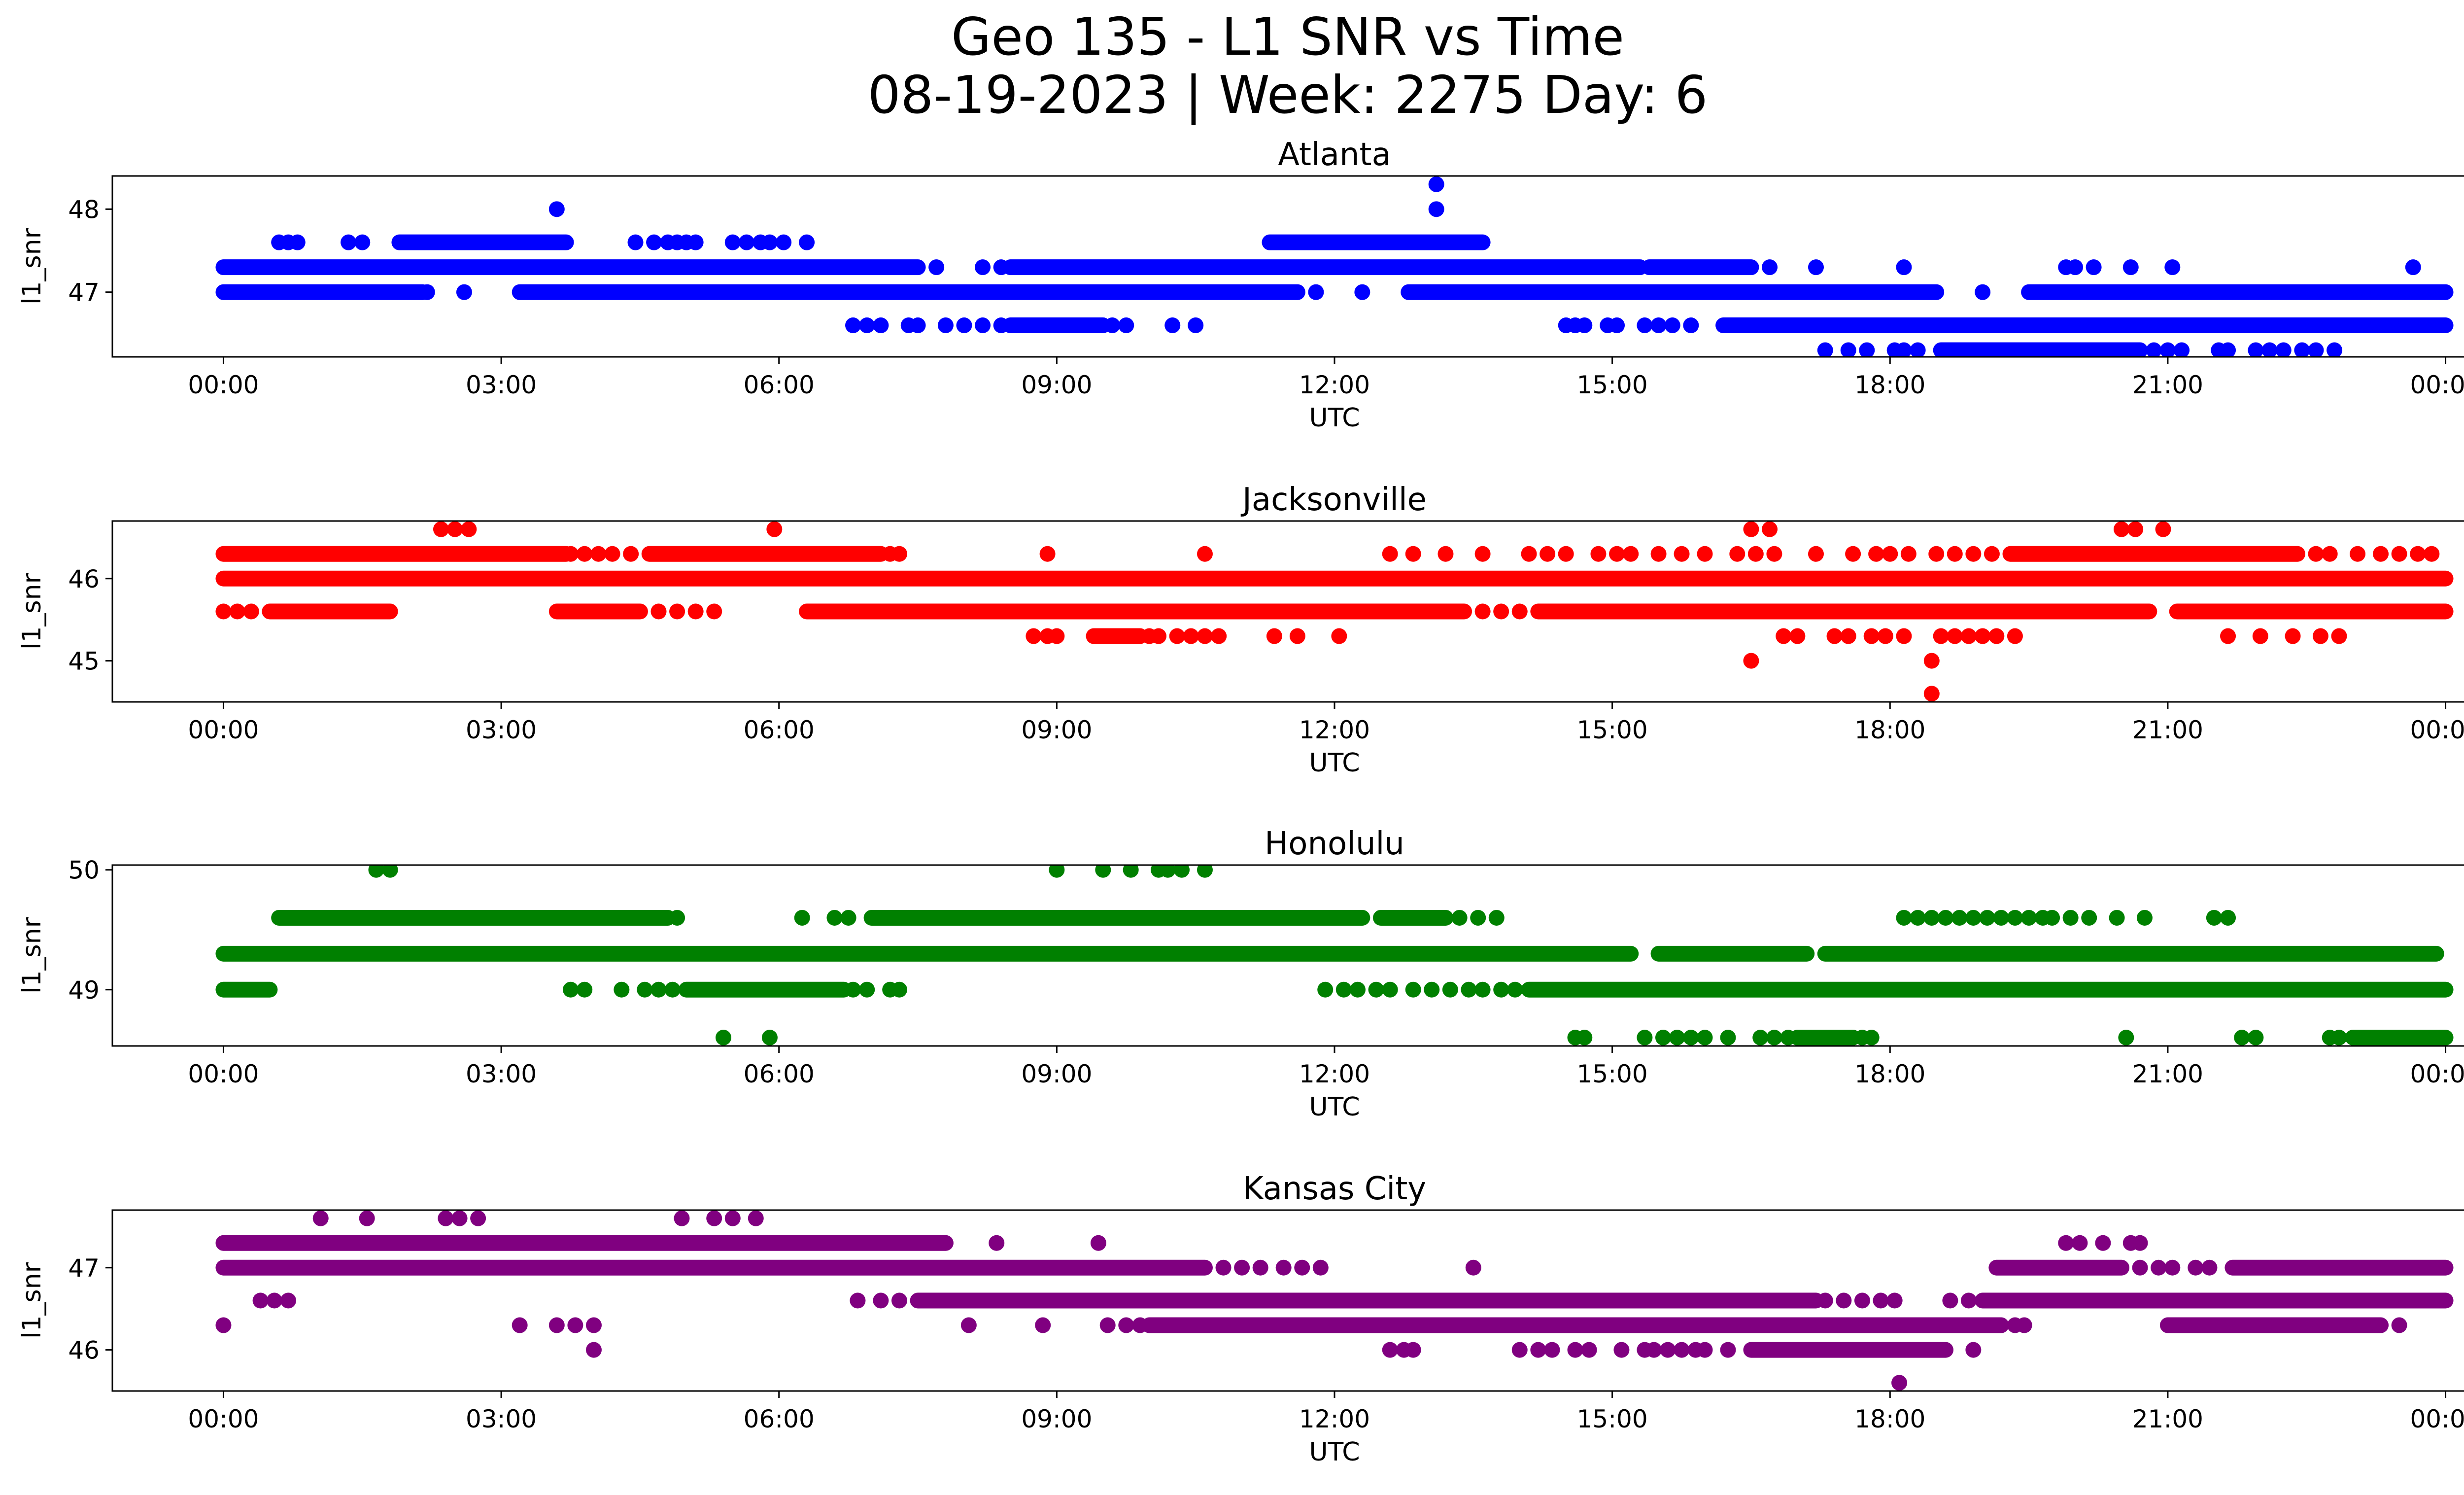  What do you see at coordinates (1288, 37) in the screenshot?
I see `figure-title-line-1: Geo 135 - L1 SNR vs Time` at bounding box center [1288, 37].